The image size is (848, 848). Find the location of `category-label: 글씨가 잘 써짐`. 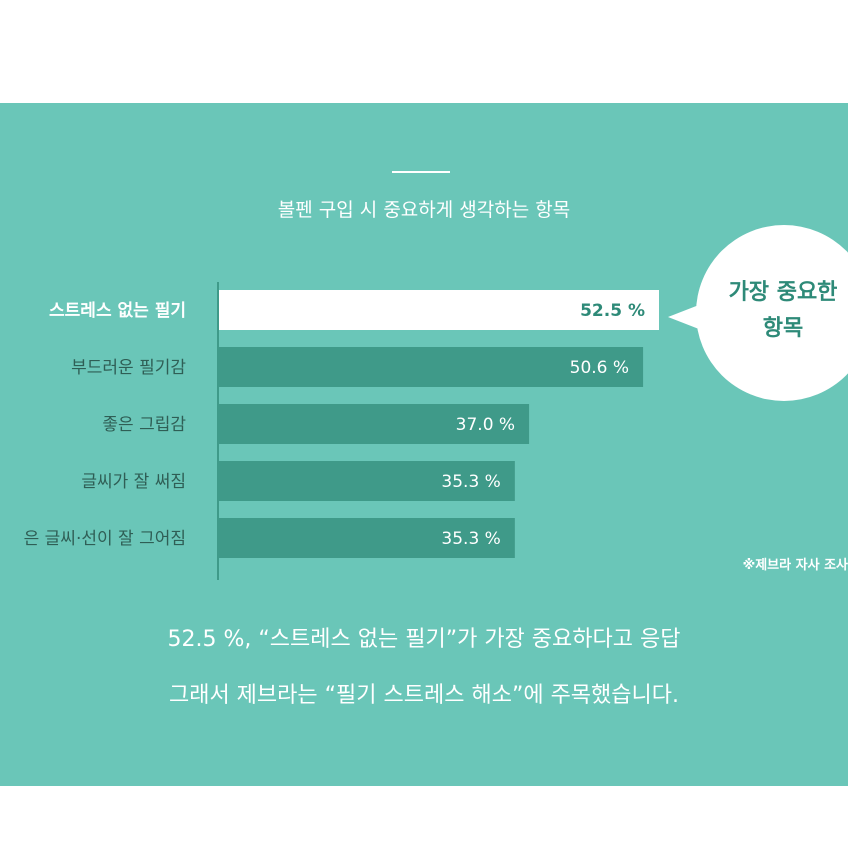

category-label: 글씨가 잘 써짐 is located at coordinates (133, 482).